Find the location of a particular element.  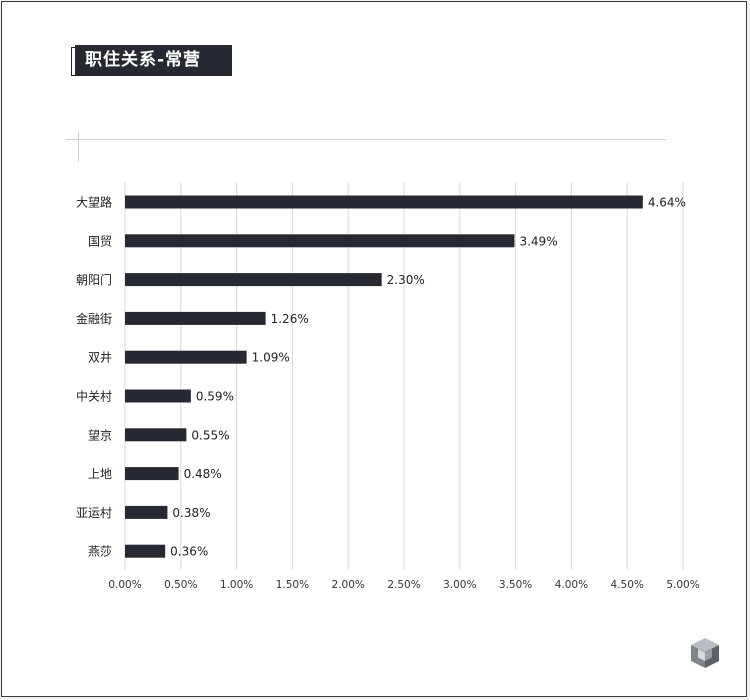

category-label: 望京 is located at coordinates (100, 435).